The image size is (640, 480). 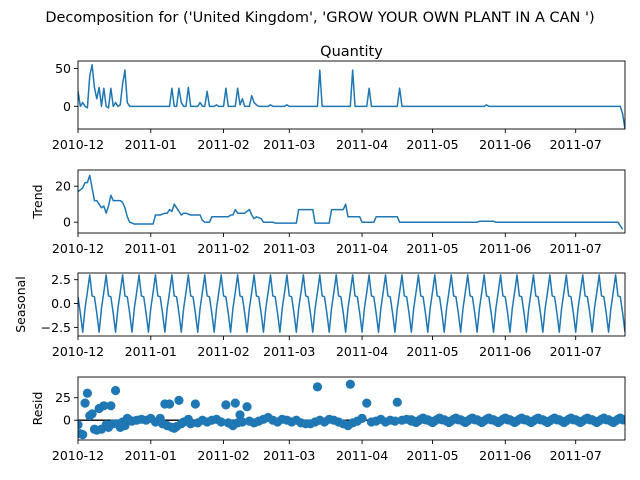 I want to click on y-tick-label: 0.0, so click(x=61, y=303).